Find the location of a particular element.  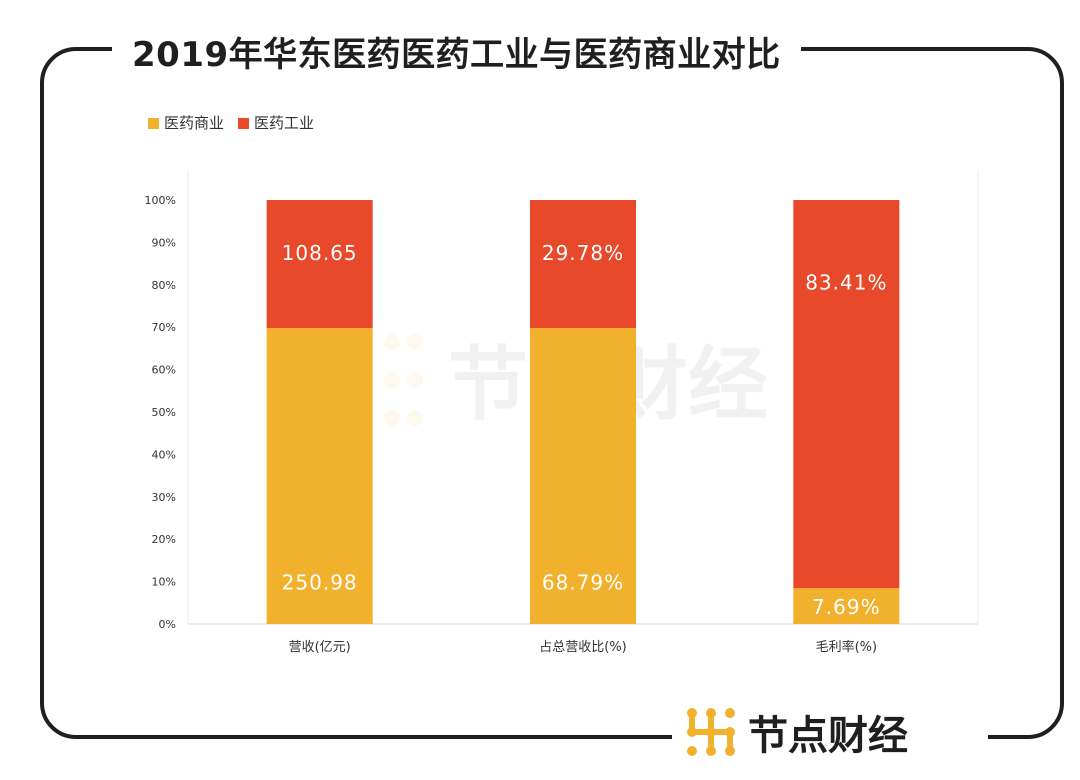

brand-name: 节点财经 is located at coordinates (828, 736).